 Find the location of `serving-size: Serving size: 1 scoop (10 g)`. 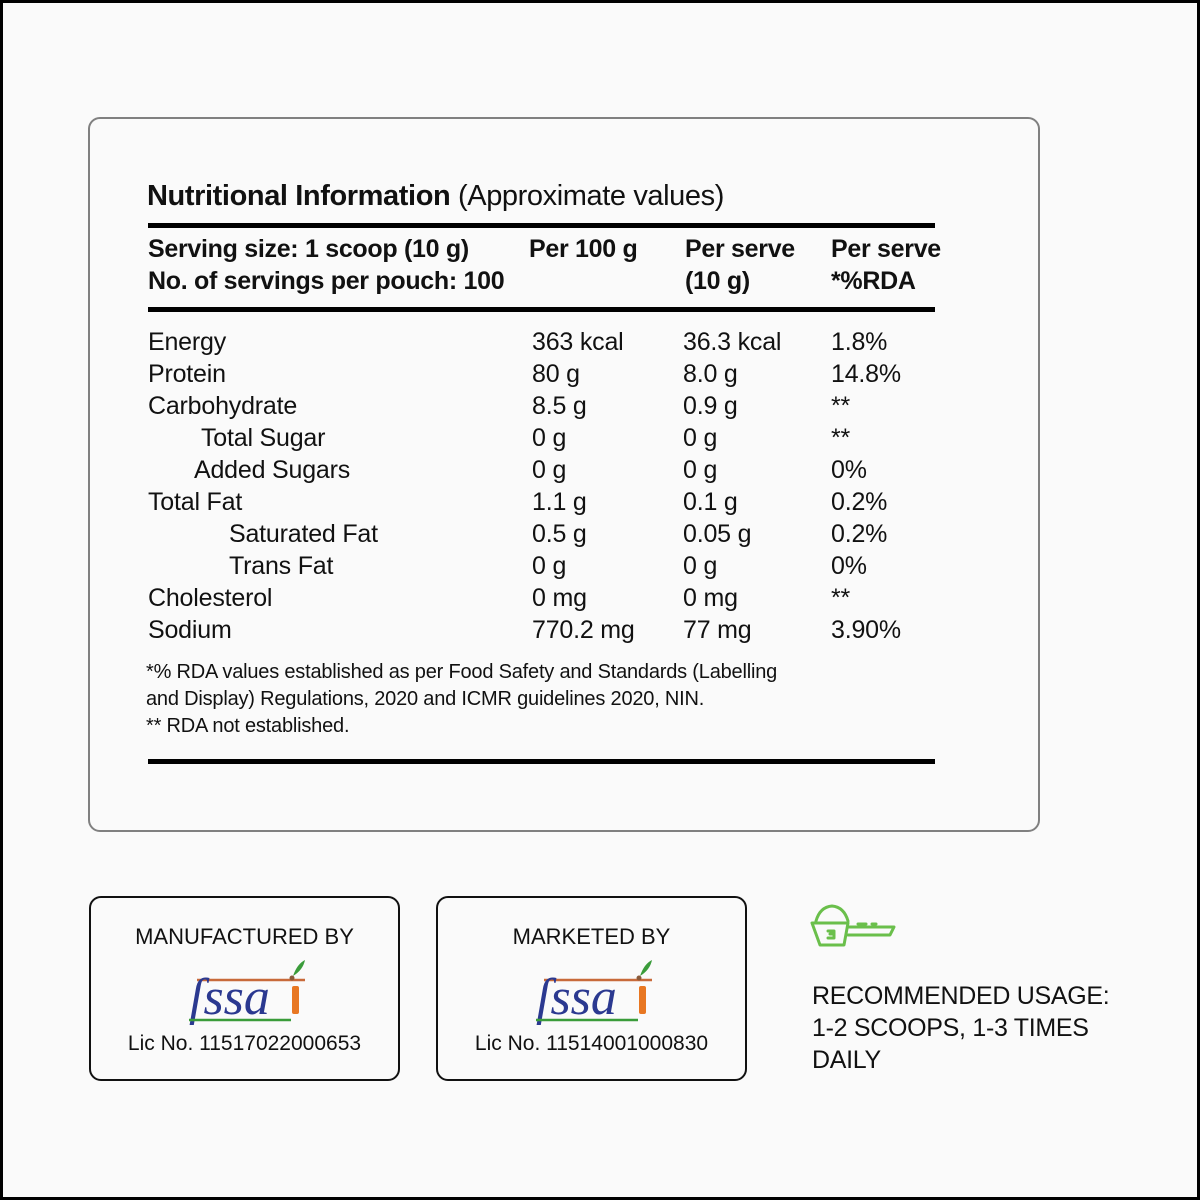

serving-size: Serving size: 1 scoop (10 g) is located at coordinates (308, 249).